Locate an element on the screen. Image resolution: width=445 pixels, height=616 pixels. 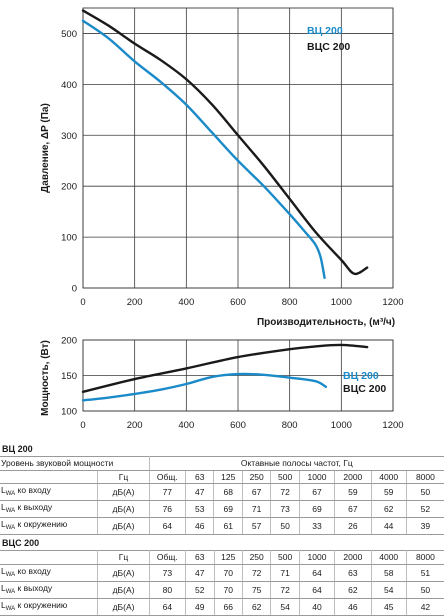
table-cell: 76 is located at coordinates (168, 509).